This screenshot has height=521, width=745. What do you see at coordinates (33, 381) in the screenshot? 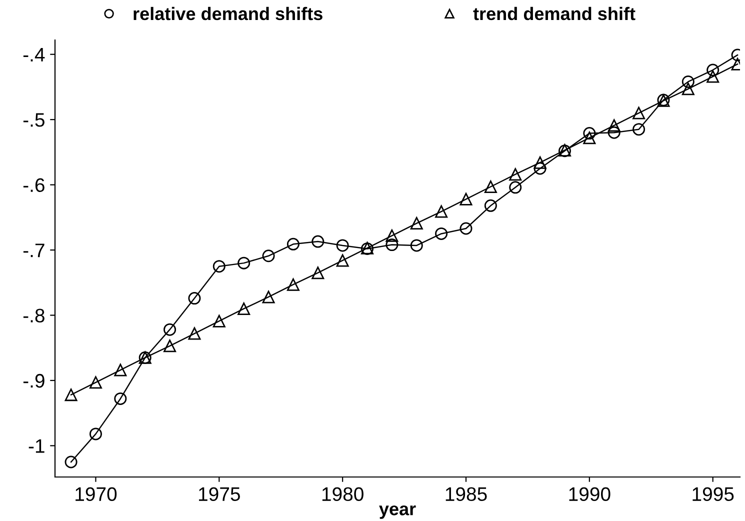
I see `y-tick-label: -.9` at bounding box center [33, 381].